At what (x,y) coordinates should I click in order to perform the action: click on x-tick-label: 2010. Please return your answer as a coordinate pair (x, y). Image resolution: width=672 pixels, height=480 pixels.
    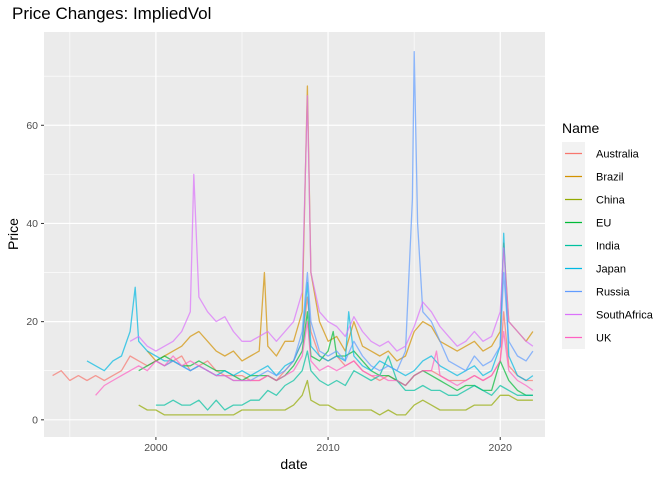
    Looking at the image, I should click on (328, 448).